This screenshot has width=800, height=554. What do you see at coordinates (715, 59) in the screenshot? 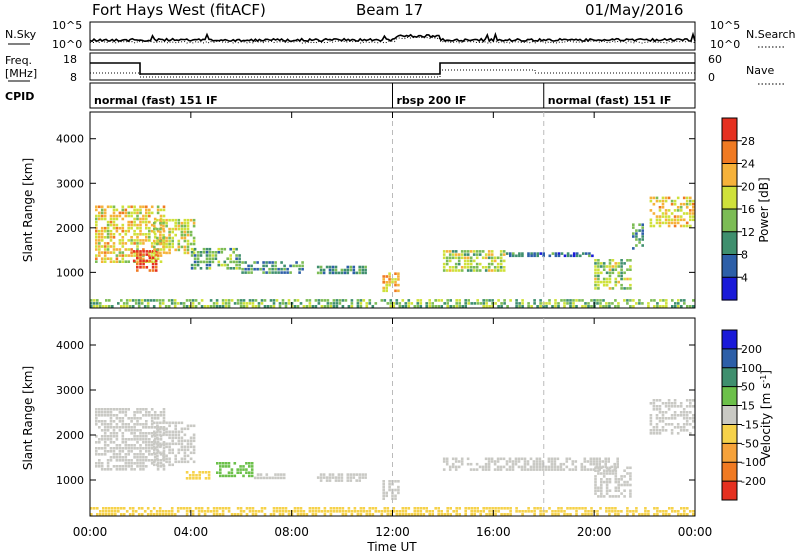
I see `nave-right-tick-top: 60` at bounding box center [715, 59].